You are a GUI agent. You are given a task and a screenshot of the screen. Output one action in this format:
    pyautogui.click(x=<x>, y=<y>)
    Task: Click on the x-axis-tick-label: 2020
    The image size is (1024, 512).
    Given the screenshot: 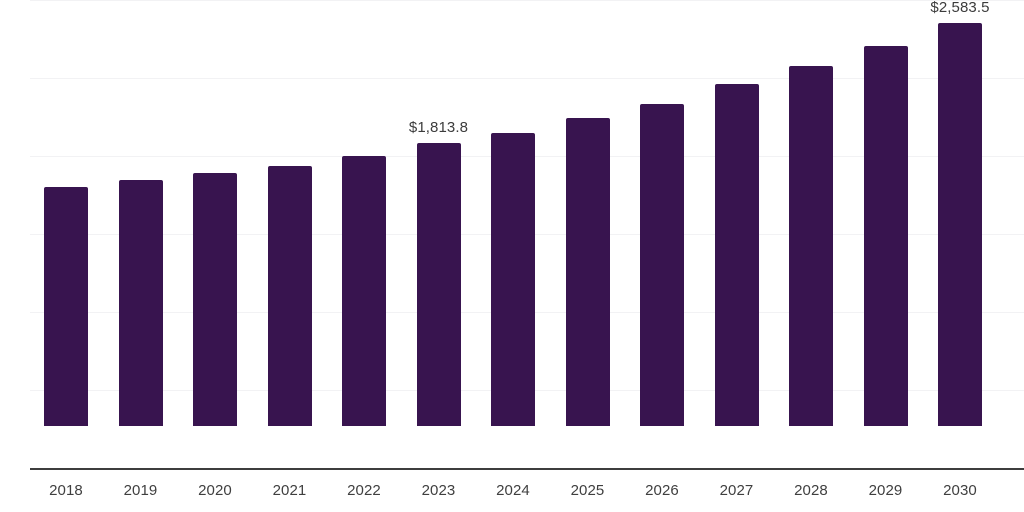 What is the action you would take?
    pyautogui.click(x=215, y=490)
    